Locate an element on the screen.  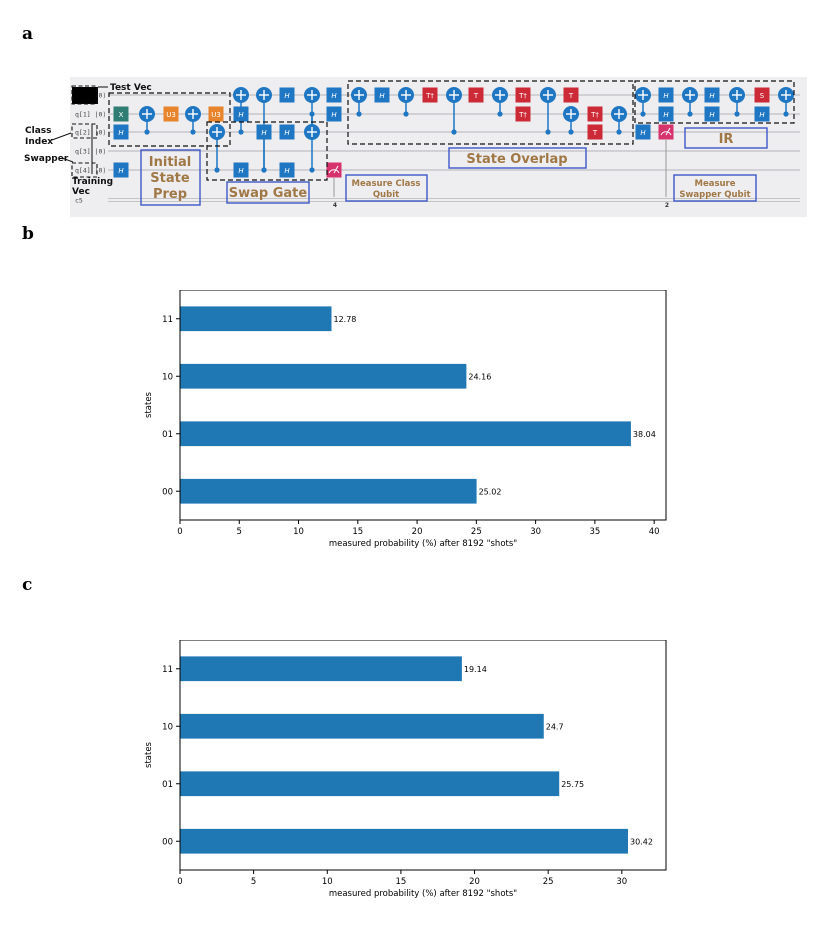
measure-swapper-box is located at coordinates (715, 188).